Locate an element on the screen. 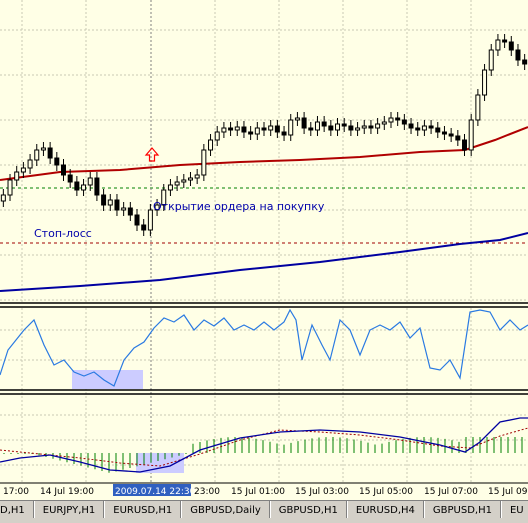 The width and height of the screenshot is (528, 523). up-arrow-icon is located at coordinates (152, 154).